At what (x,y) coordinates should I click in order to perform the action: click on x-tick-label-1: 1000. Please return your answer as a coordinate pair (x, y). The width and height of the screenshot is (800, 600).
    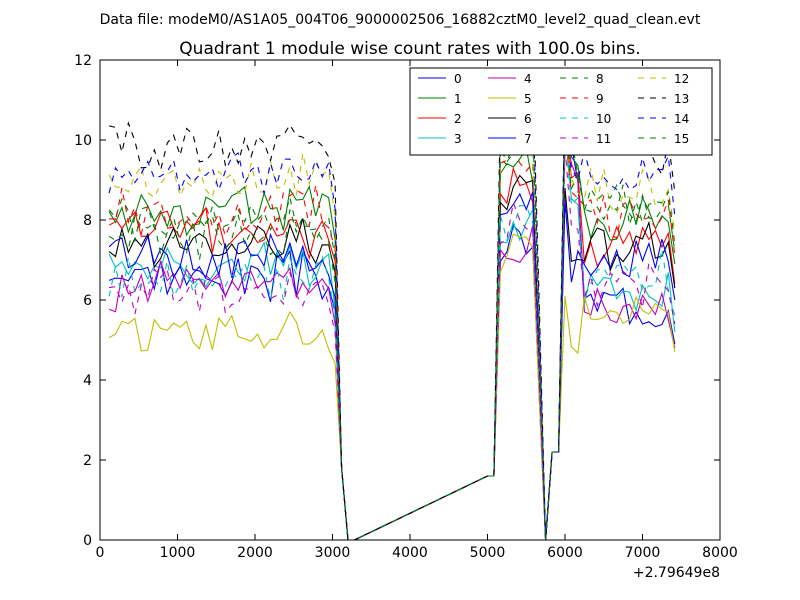
    Looking at the image, I should click on (178, 553).